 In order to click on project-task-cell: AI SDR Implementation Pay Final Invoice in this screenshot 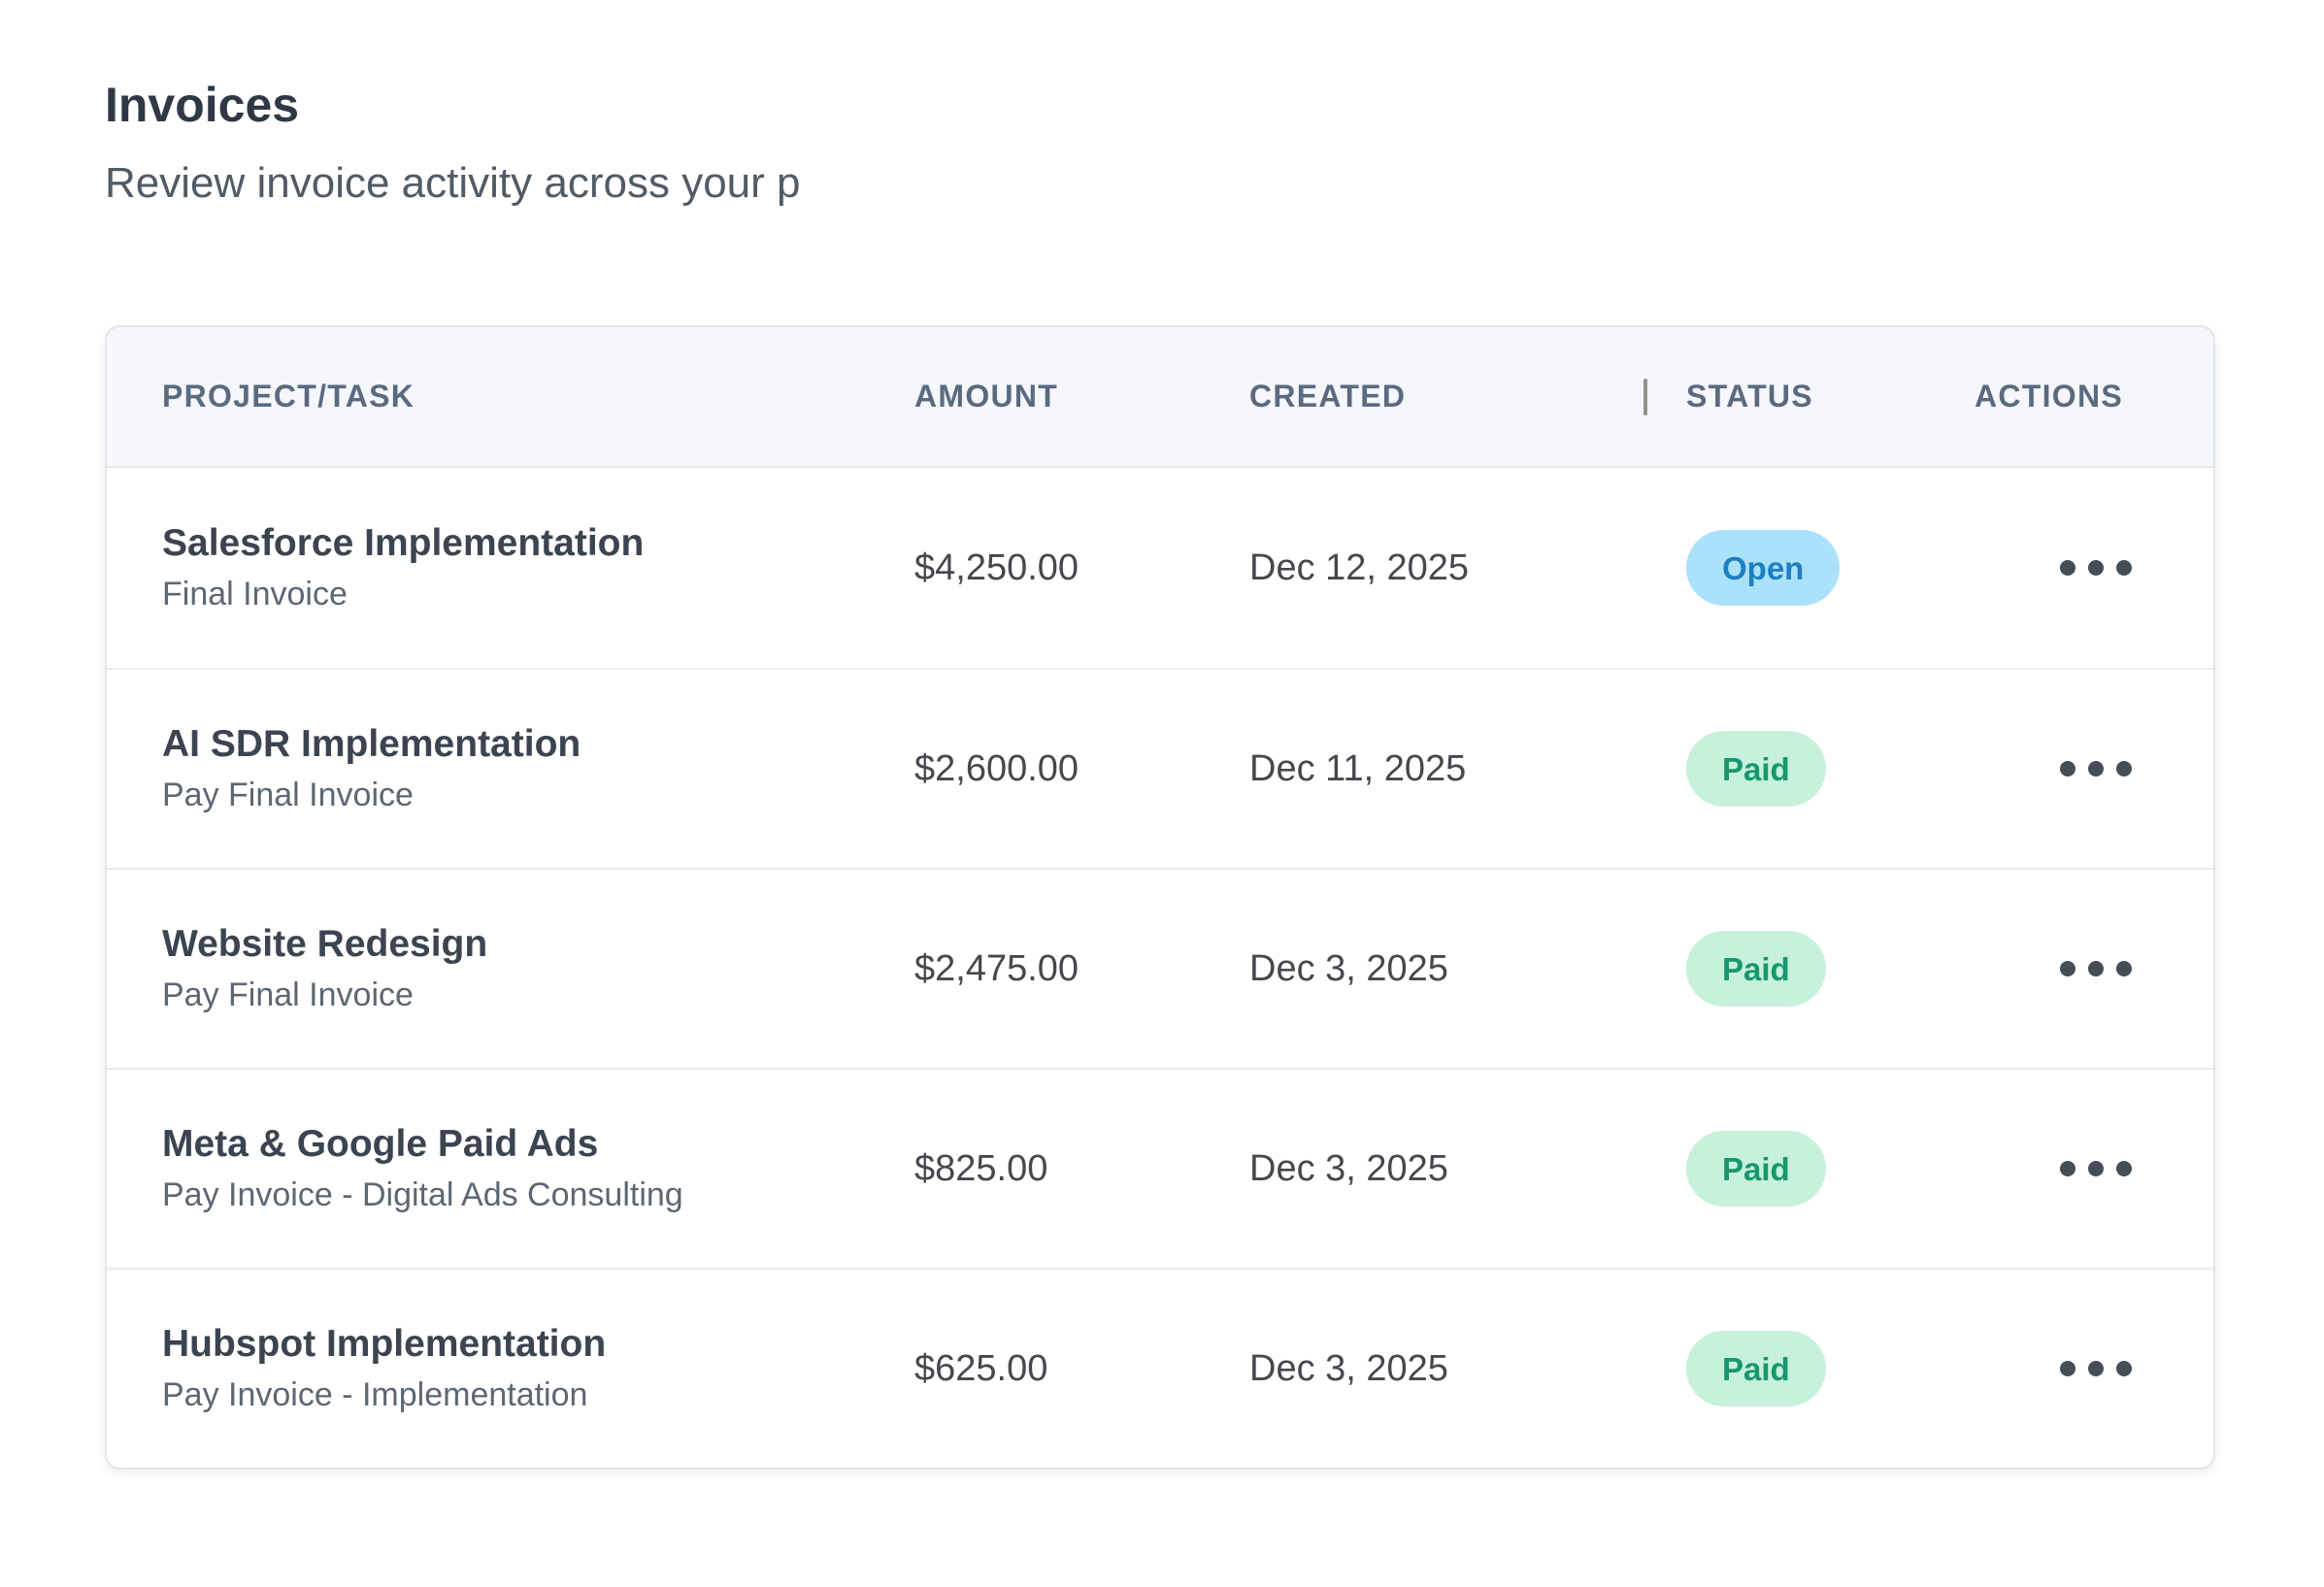, I will do `click(510, 768)`.